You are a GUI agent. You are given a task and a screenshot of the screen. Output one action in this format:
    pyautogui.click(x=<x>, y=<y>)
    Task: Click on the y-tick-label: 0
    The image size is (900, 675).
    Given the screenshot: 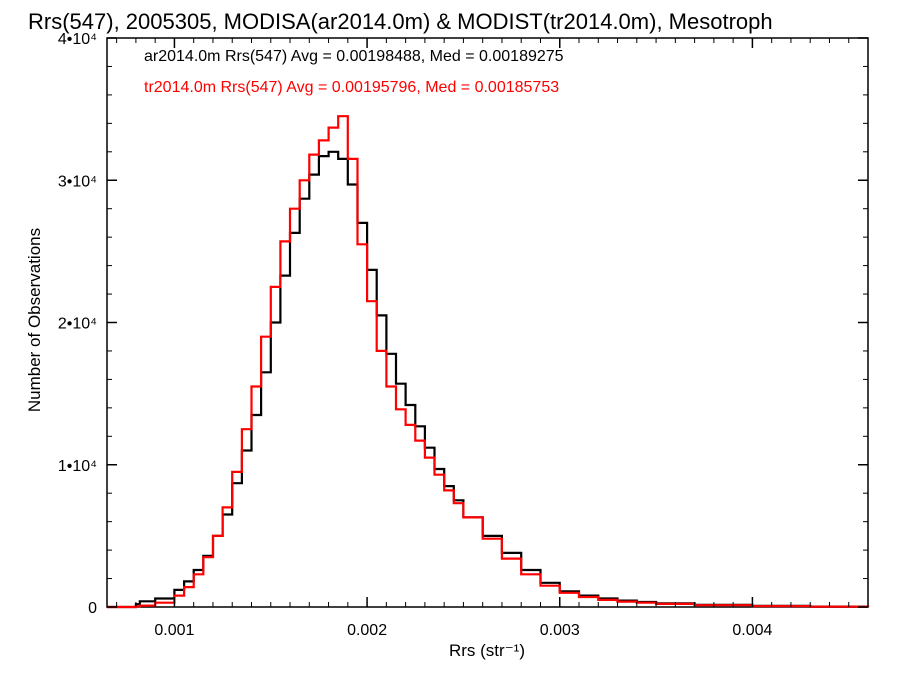 What is the action you would take?
    pyautogui.click(x=92, y=608)
    